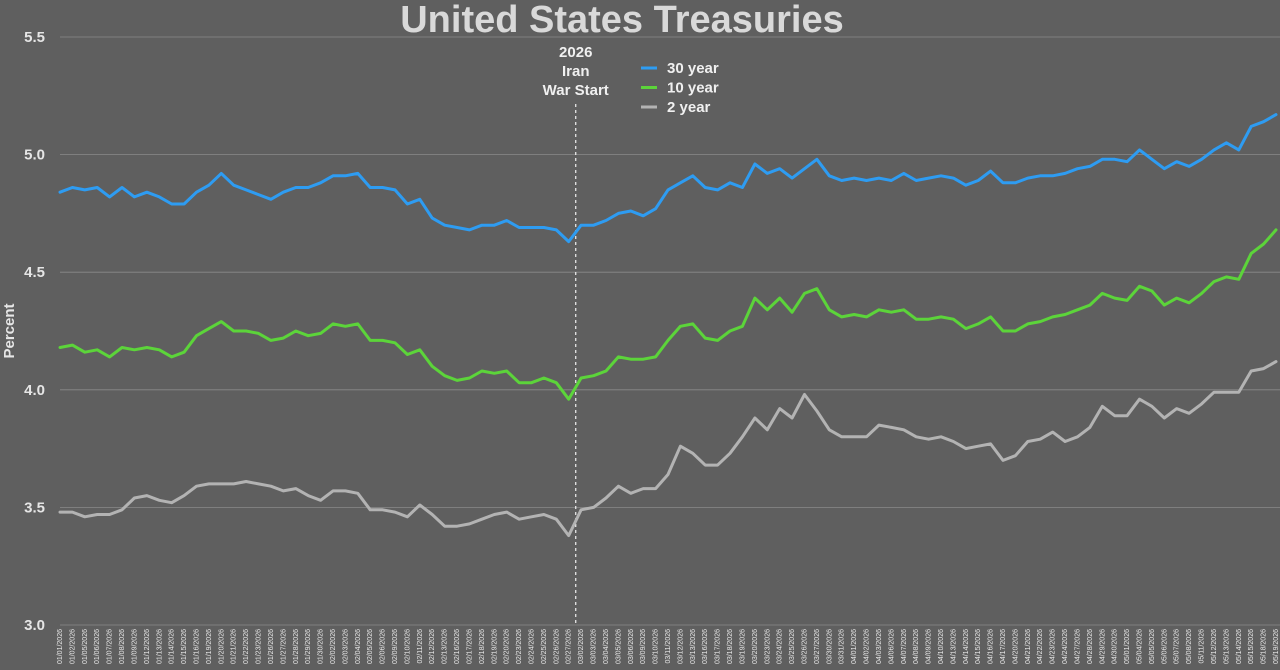 The height and width of the screenshot is (670, 1280). Describe the element at coordinates (34, 390) in the screenshot. I see `y-tick-label: 4.0` at that location.